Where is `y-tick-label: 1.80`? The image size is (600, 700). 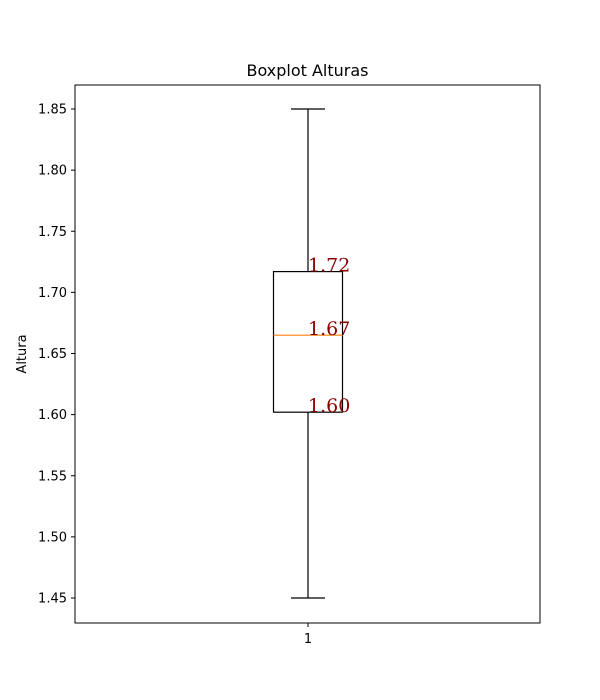 y-tick-label: 1.80 is located at coordinates (52, 171).